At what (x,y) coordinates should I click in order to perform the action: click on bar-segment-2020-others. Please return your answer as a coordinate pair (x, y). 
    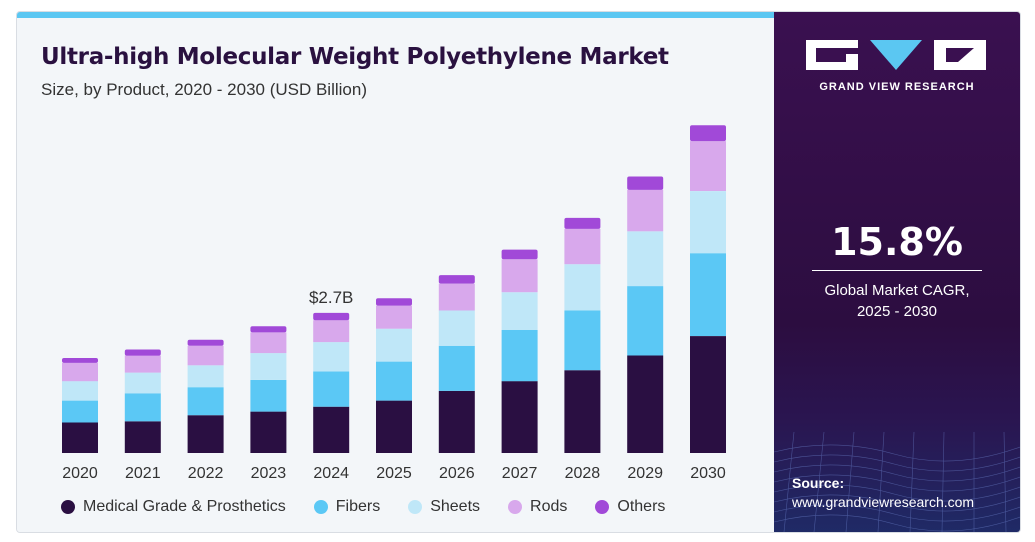
    Looking at the image, I should click on (80, 360).